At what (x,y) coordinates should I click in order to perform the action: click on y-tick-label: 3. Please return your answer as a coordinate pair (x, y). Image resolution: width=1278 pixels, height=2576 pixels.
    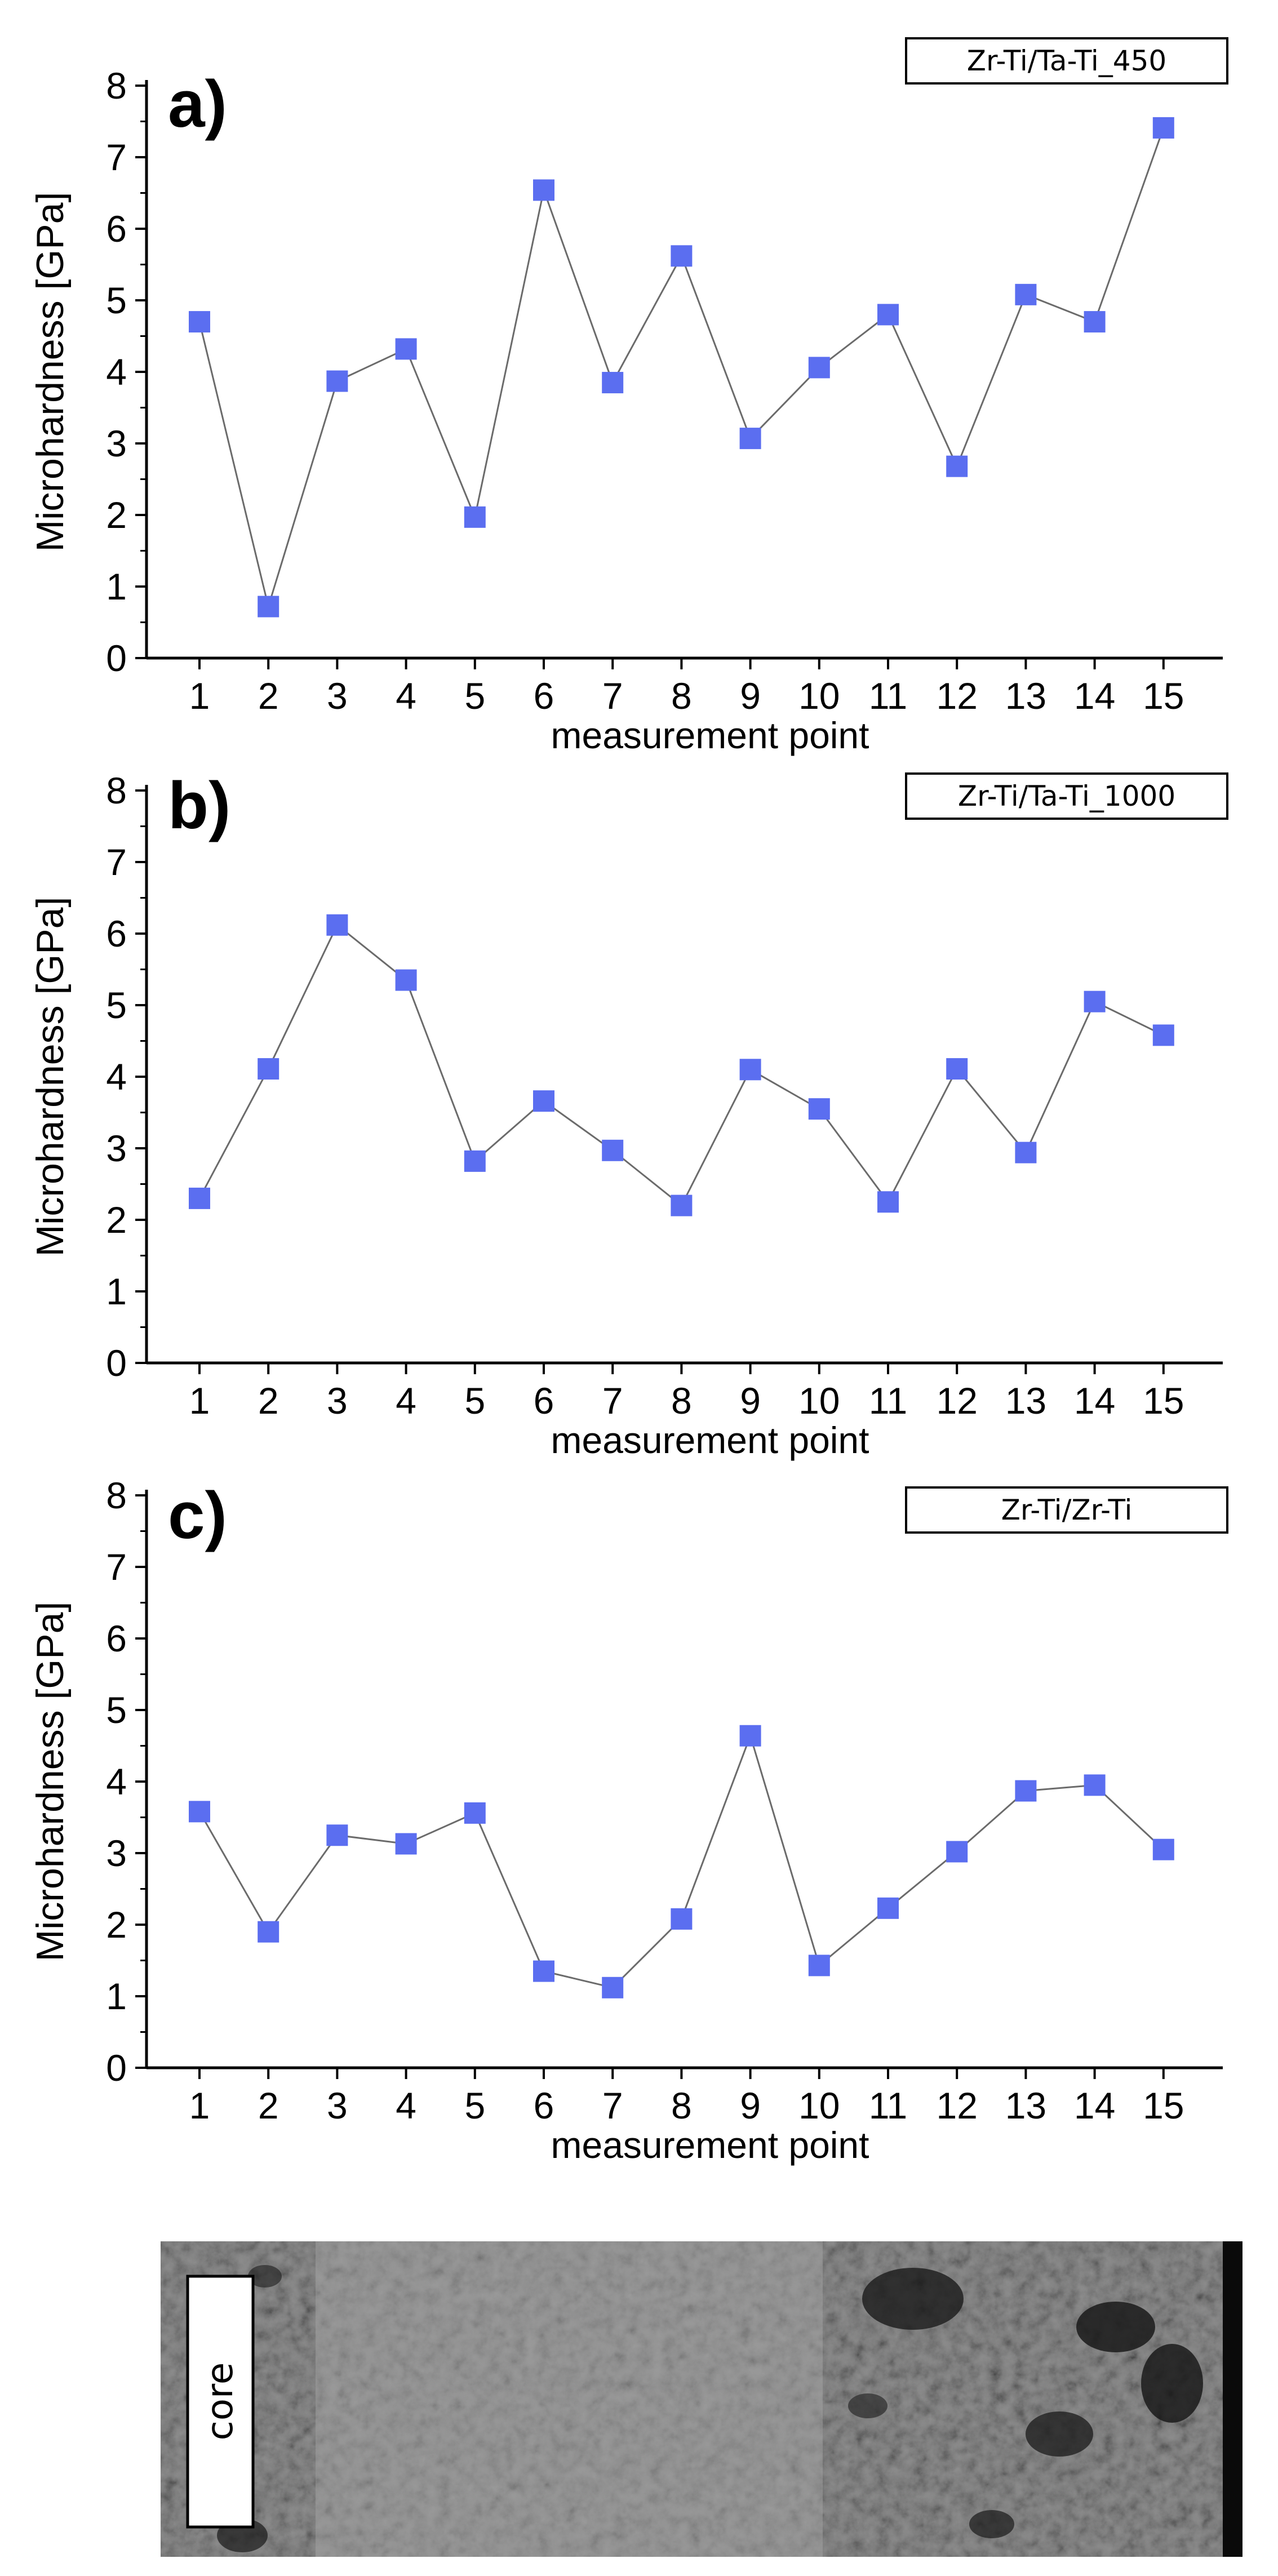
    Looking at the image, I should click on (117, 1853).